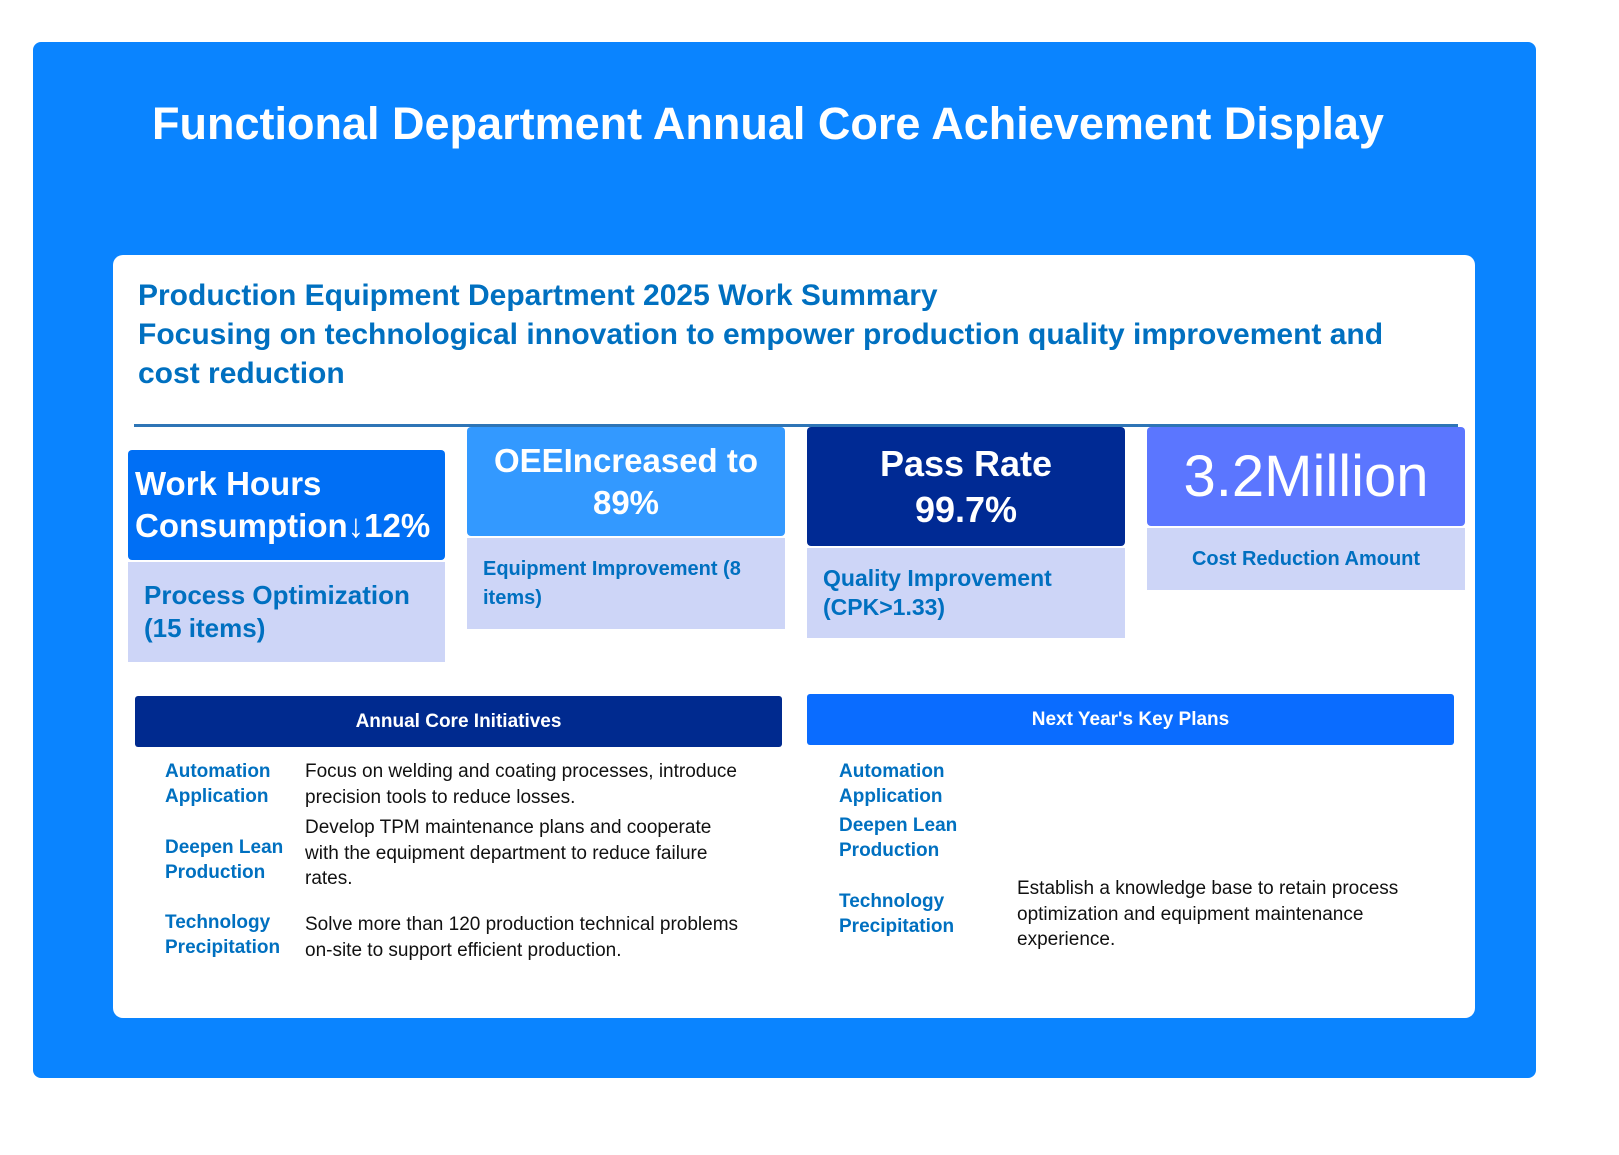 The width and height of the screenshot is (1619, 1155). What do you see at coordinates (1306, 559) in the screenshot?
I see `metric-label-cost: Cost Reduction Amount` at bounding box center [1306, 559].